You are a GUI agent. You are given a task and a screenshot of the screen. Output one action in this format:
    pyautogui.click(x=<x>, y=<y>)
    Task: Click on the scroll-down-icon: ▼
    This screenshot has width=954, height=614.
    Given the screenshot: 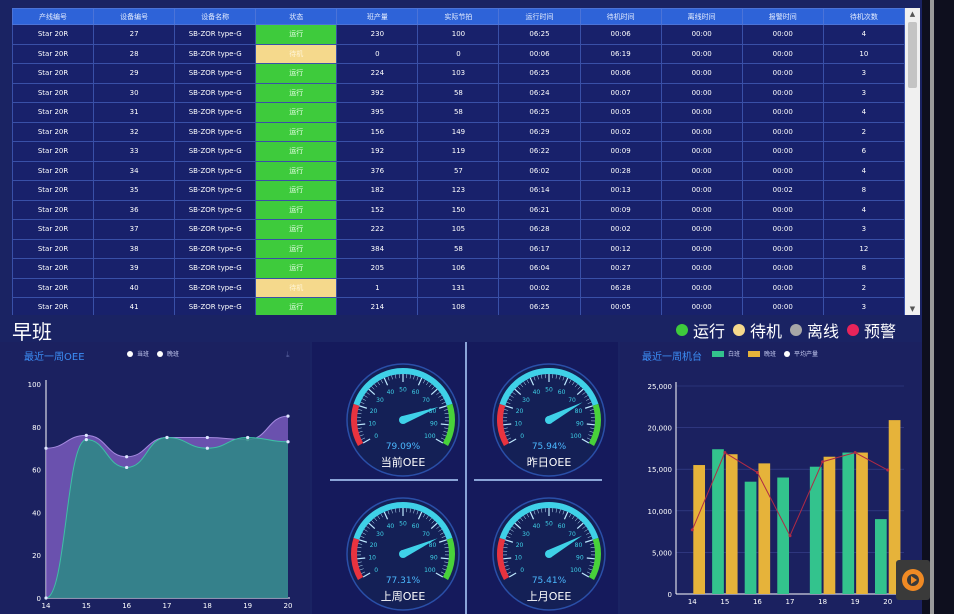 What is the action you would take?
    pyautogui.click(x=912, y=309)
    